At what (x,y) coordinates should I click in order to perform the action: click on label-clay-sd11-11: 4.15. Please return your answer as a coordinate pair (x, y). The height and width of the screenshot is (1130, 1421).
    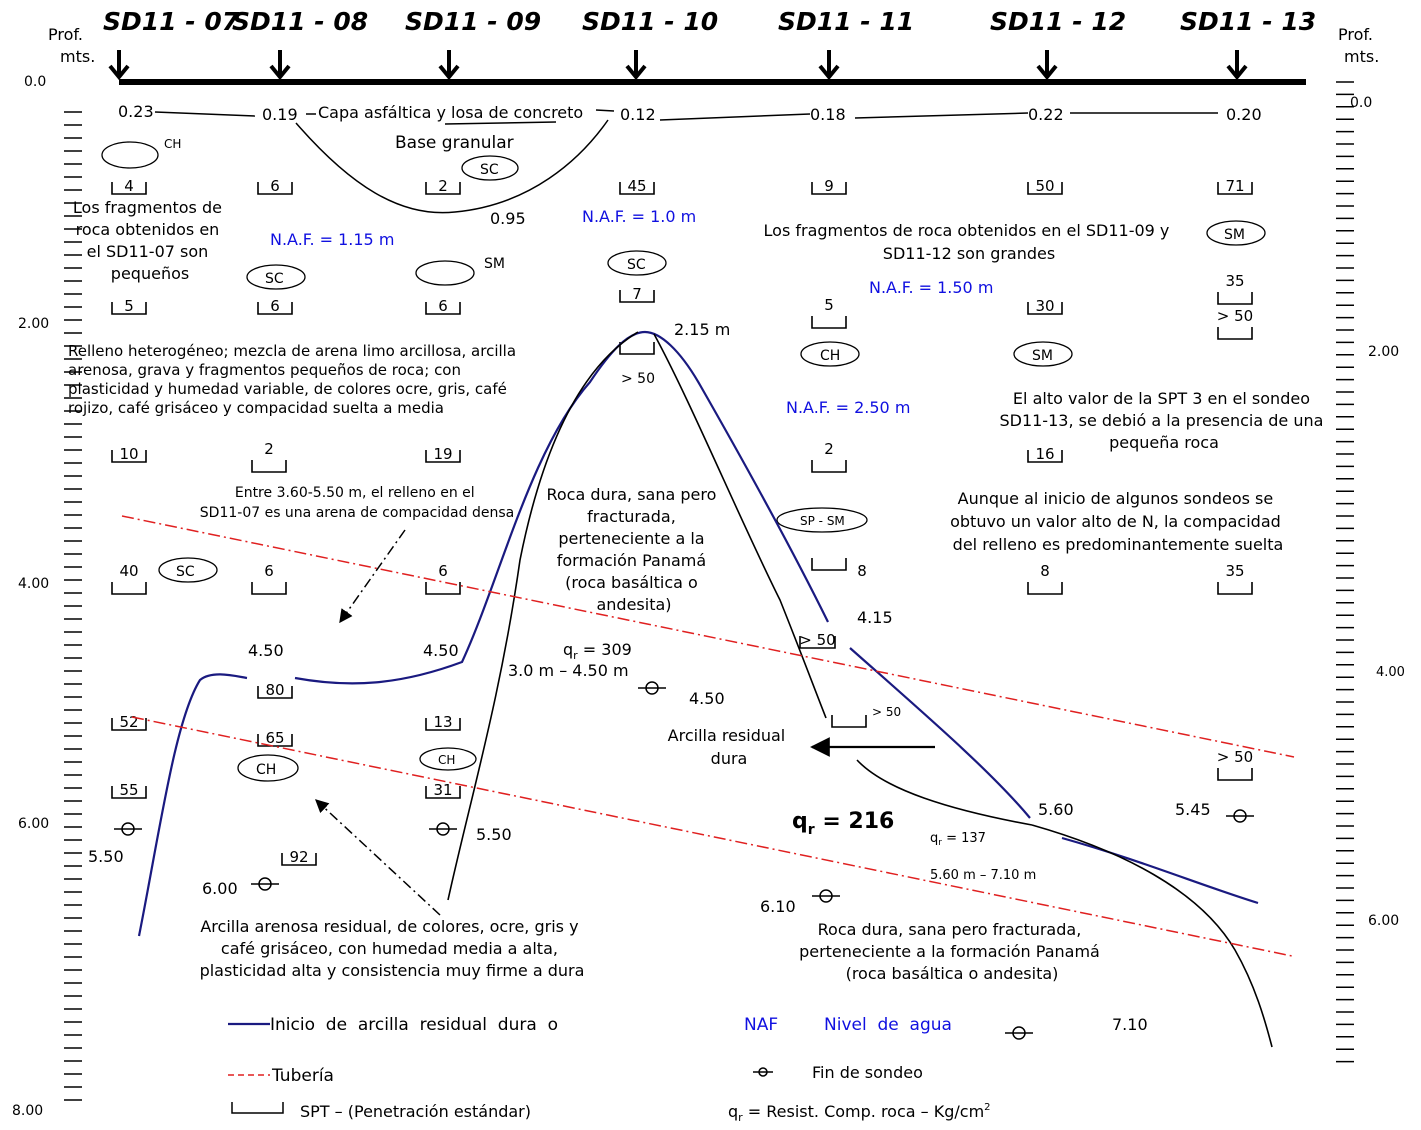
    Looking at the image, I should click on (875, 617).